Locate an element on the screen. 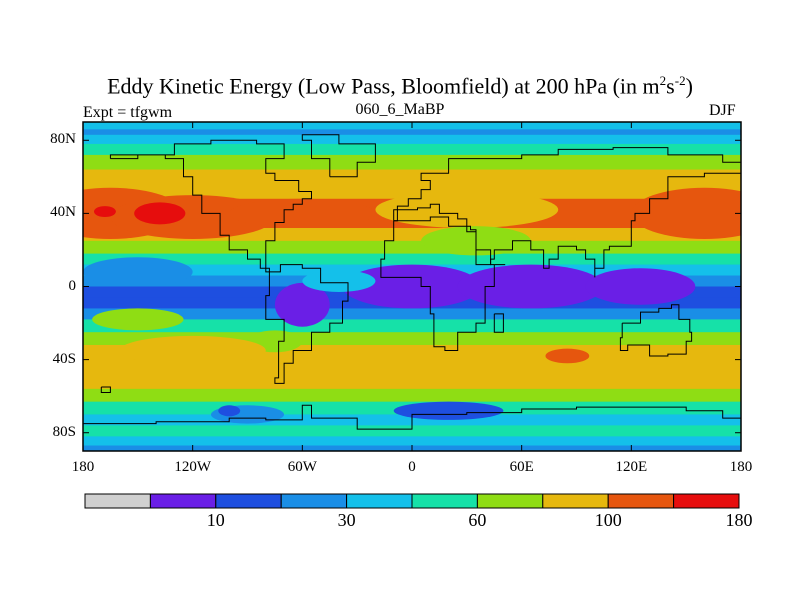  season-label: DJF is located at coordinates (722, 110).